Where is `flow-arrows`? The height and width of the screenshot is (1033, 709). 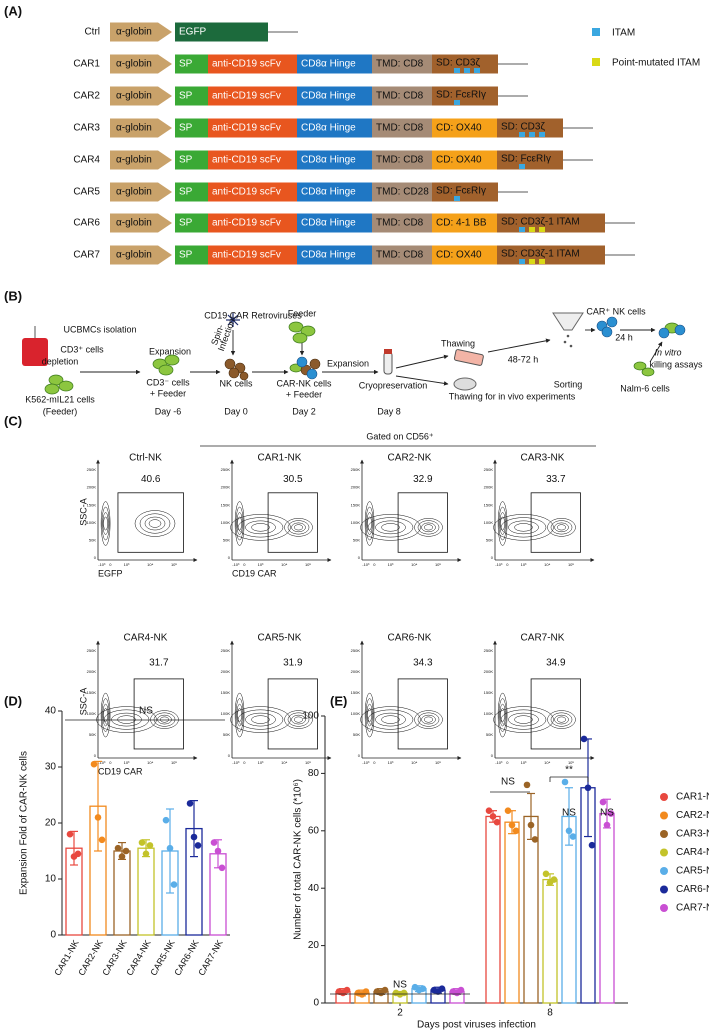 flow-arrows is located at coordinates (371, 356).